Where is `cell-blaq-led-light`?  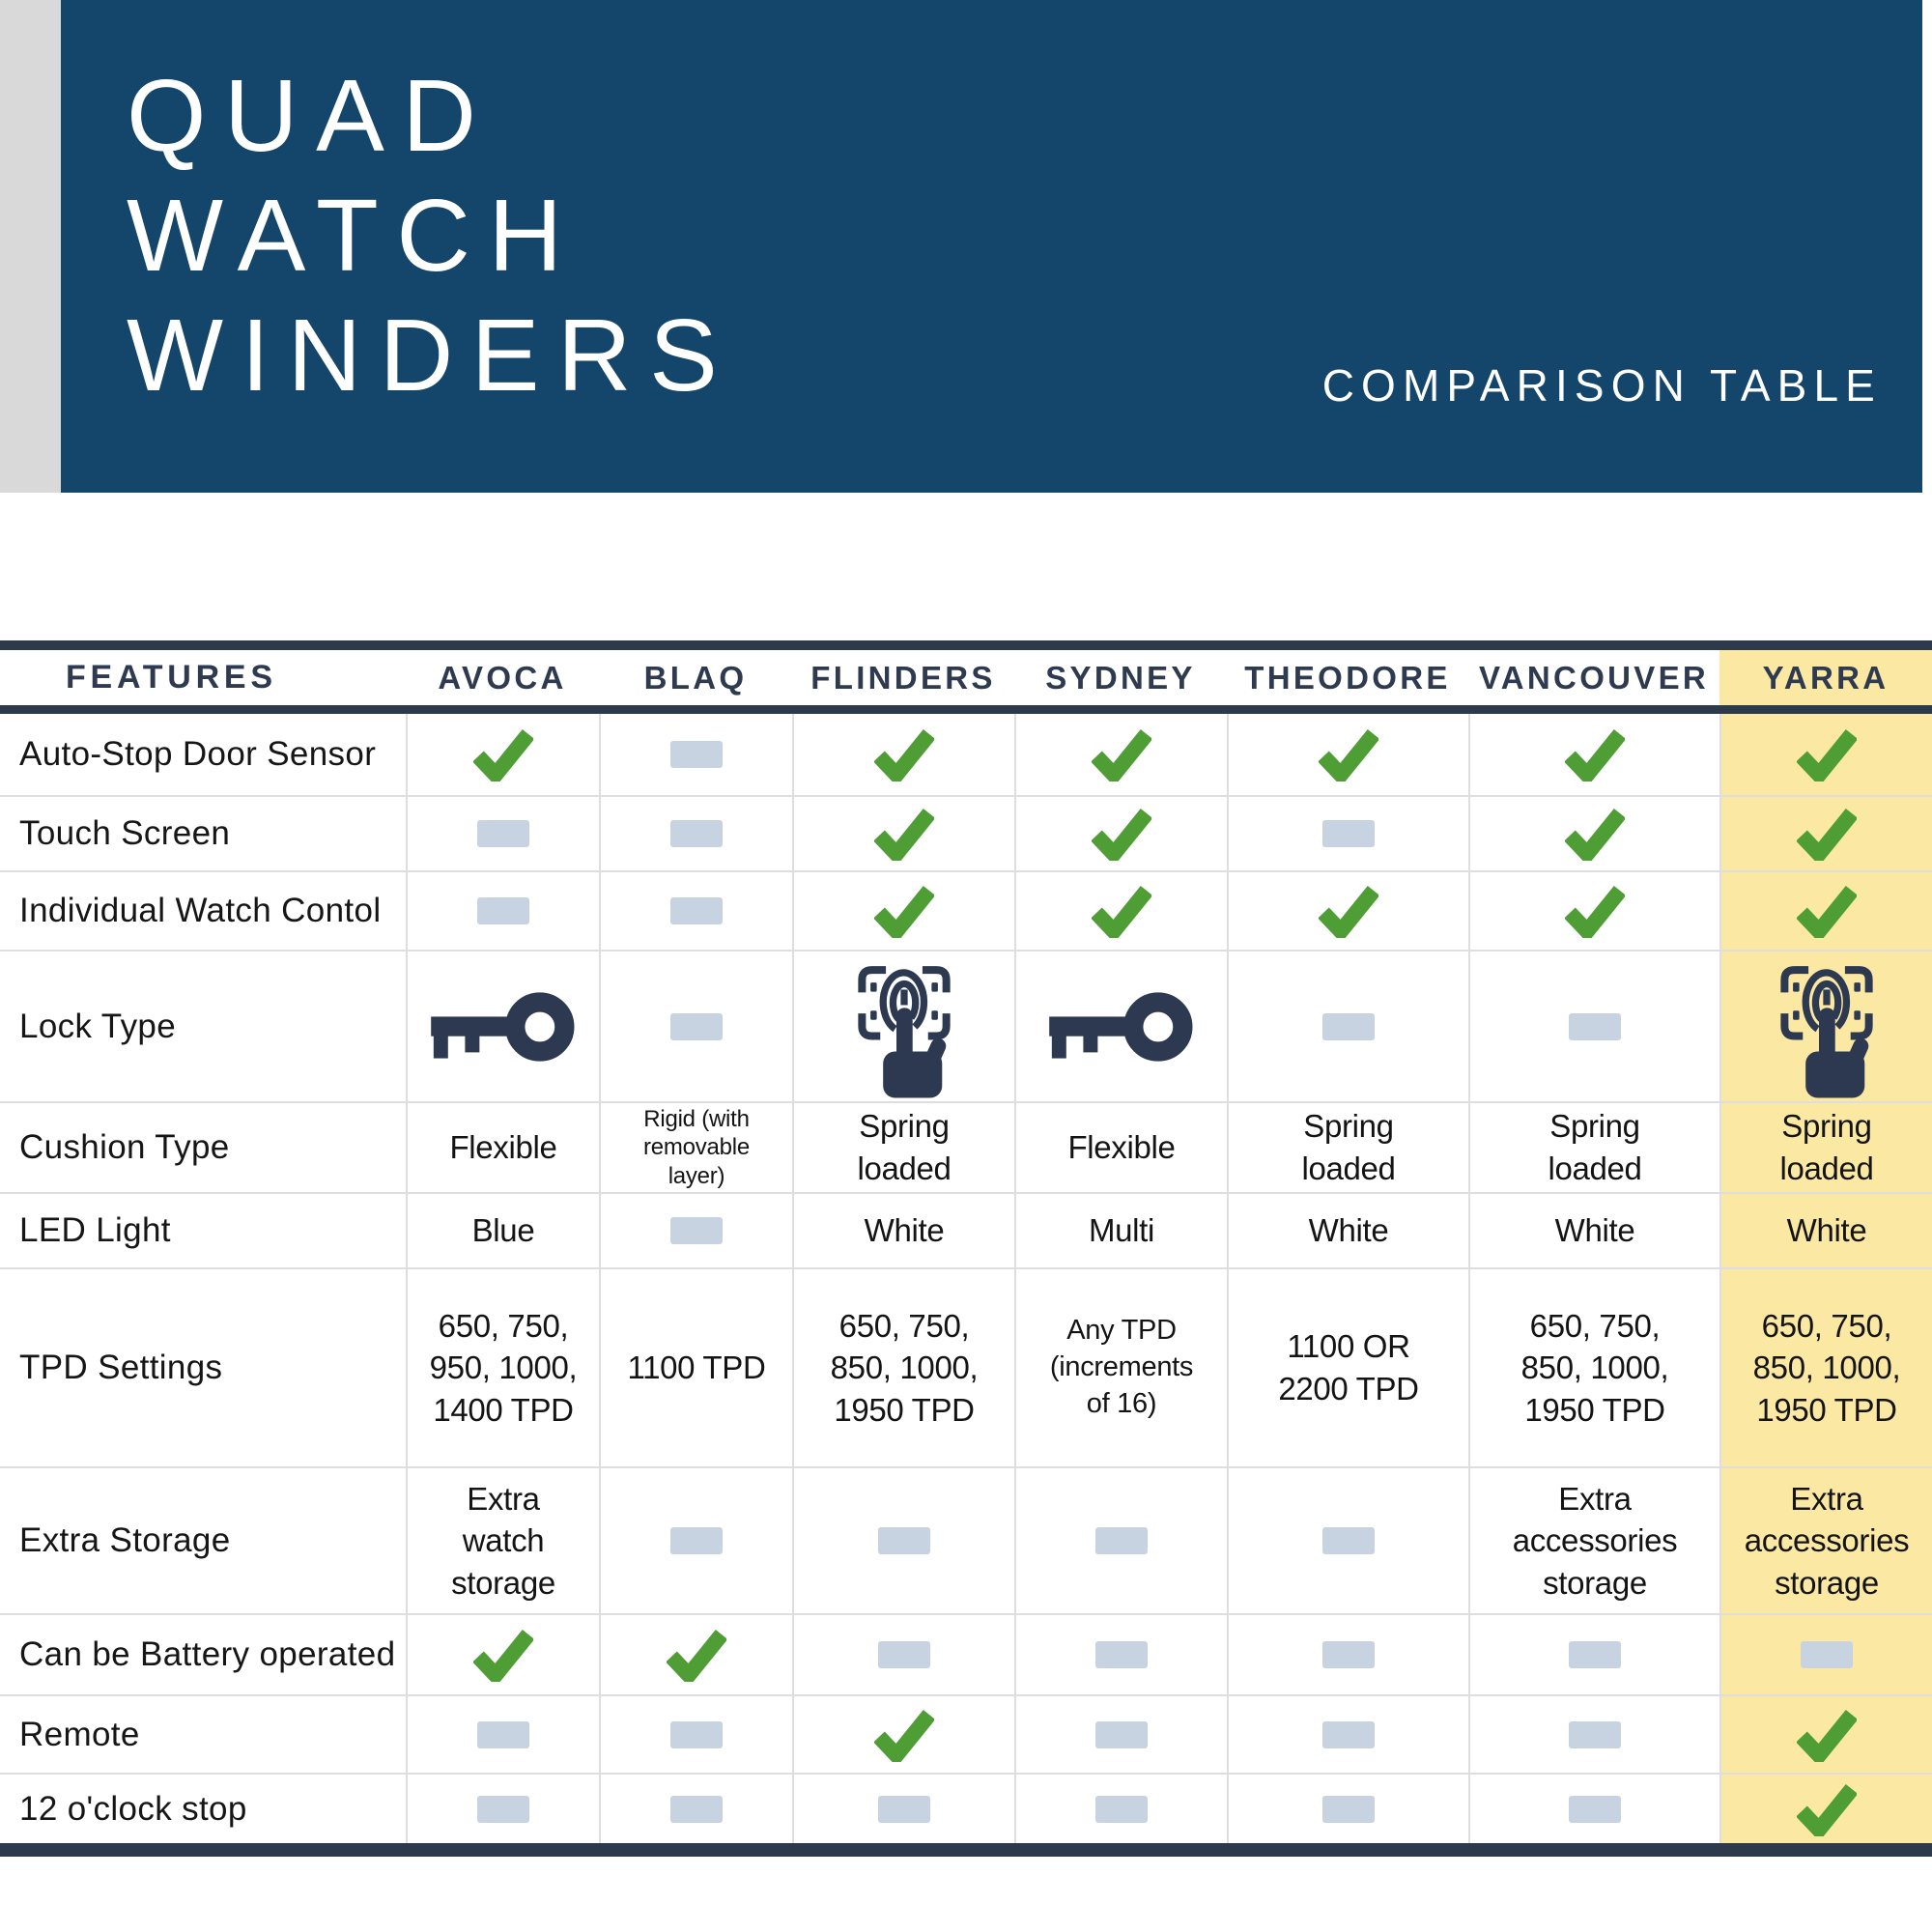 cell-blaq-led-light is located at coordinates (695, 1230).